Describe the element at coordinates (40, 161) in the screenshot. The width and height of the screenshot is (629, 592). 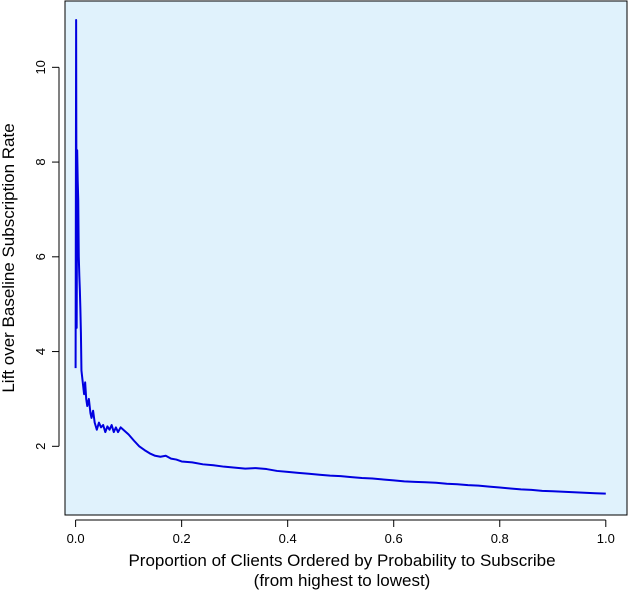
I see `y-tick-label: 8` at that location.